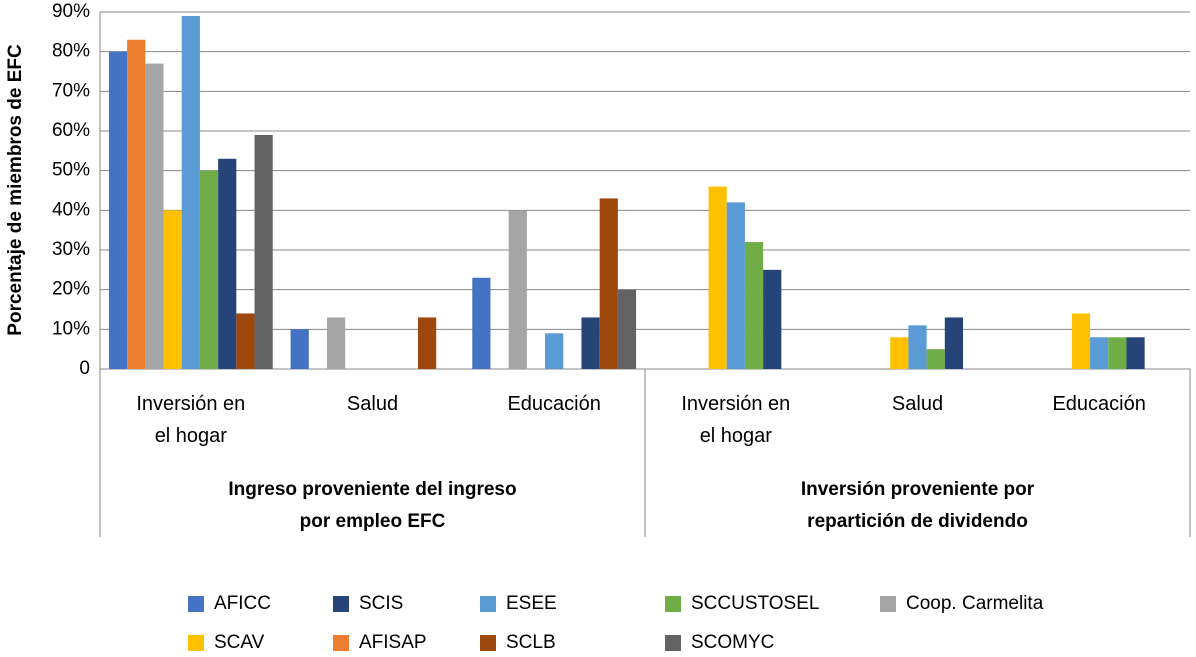  I want to click on legend-label: SCIS, so click(381, 603).